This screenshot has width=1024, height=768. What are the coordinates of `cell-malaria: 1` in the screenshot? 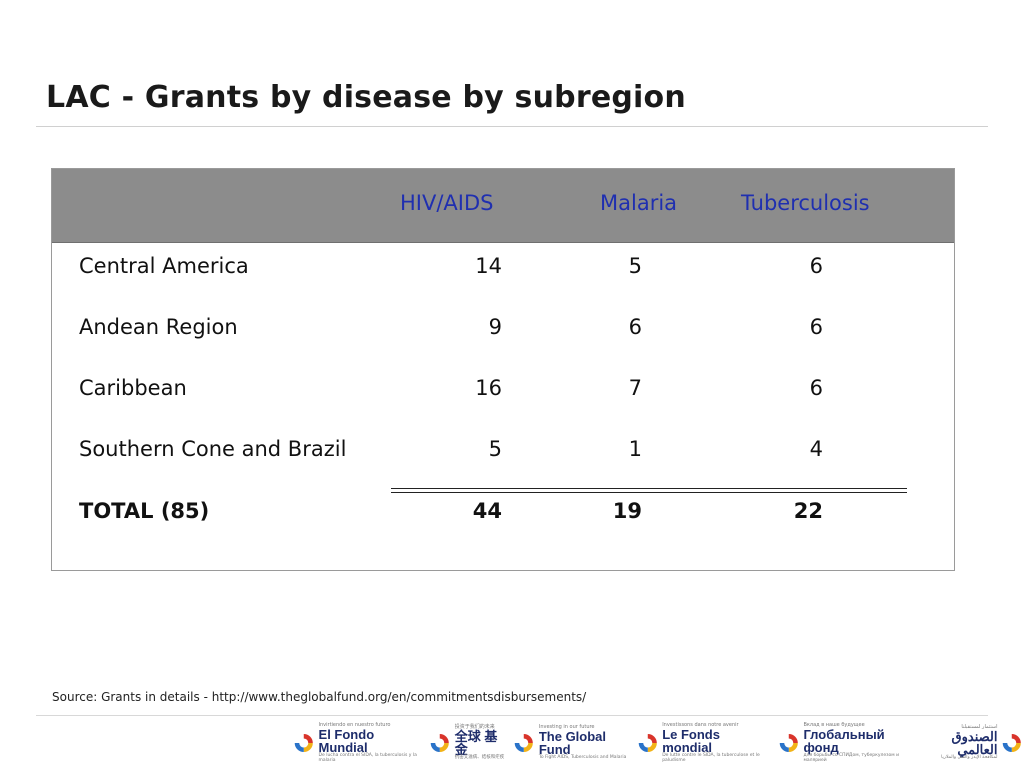 It's located at (635, 449).